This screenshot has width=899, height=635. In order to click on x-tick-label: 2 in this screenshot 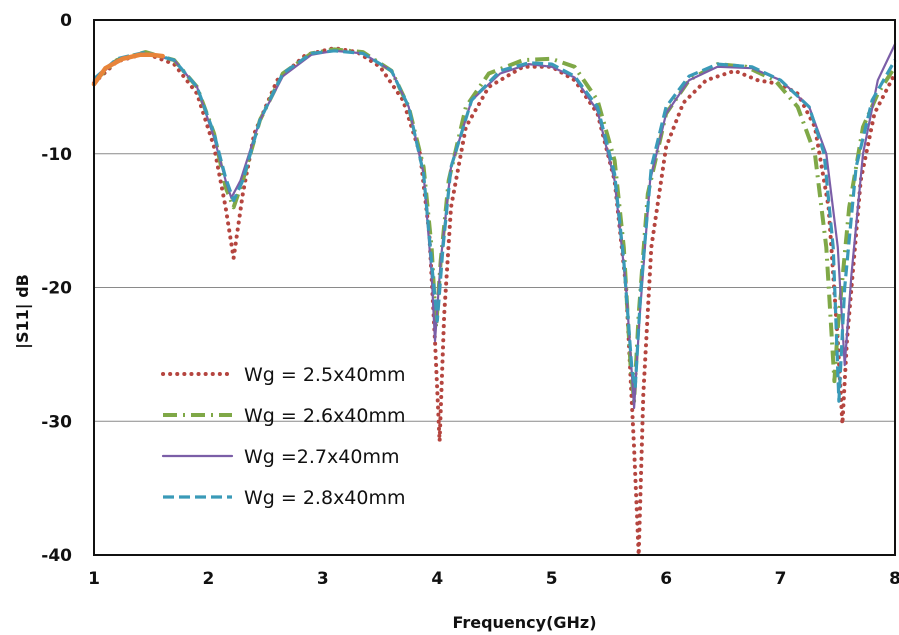, I will do `click(209, 579)`.